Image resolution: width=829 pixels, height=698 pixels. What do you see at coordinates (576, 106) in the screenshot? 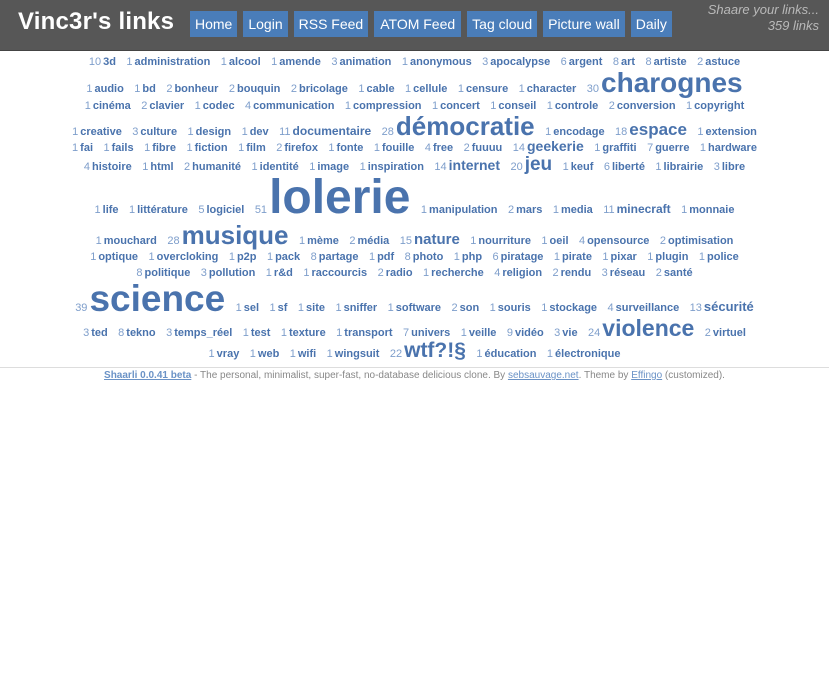
I see `tag-link: controle` at bounding box center [576, 106].